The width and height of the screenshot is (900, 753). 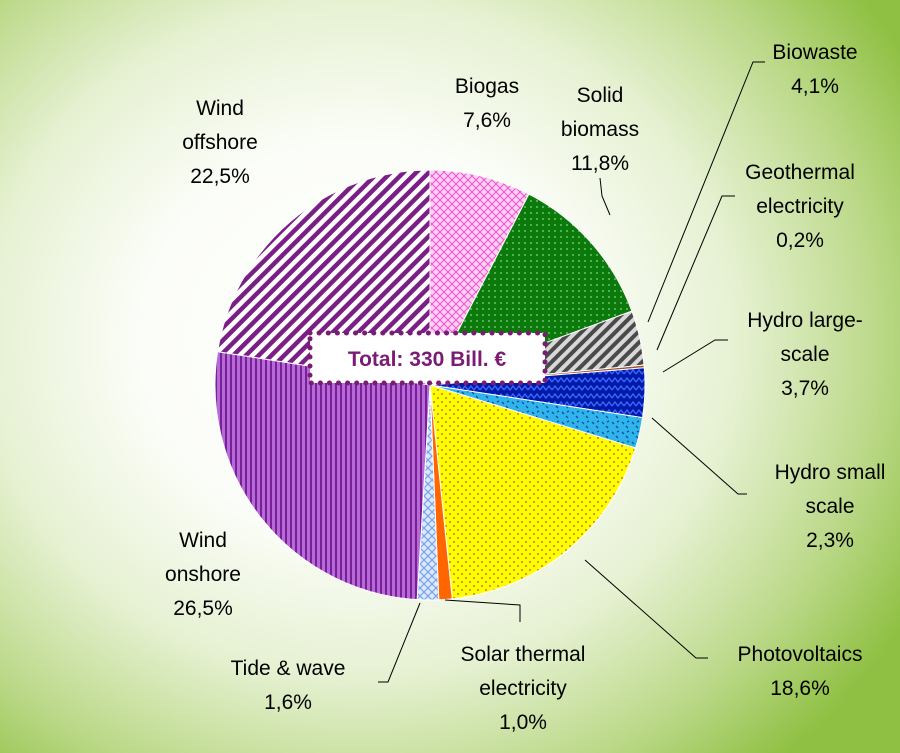 I want to click on leader-line-biowaste, so click(x=706, y=192).